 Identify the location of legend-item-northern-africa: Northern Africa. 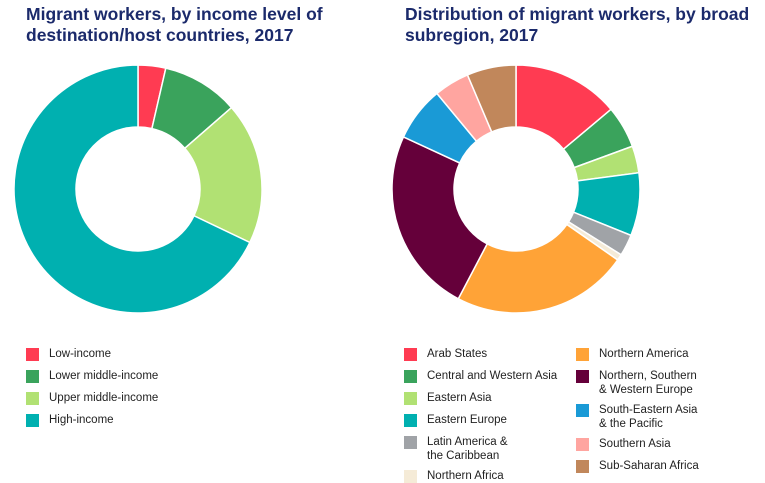
(454, 476).